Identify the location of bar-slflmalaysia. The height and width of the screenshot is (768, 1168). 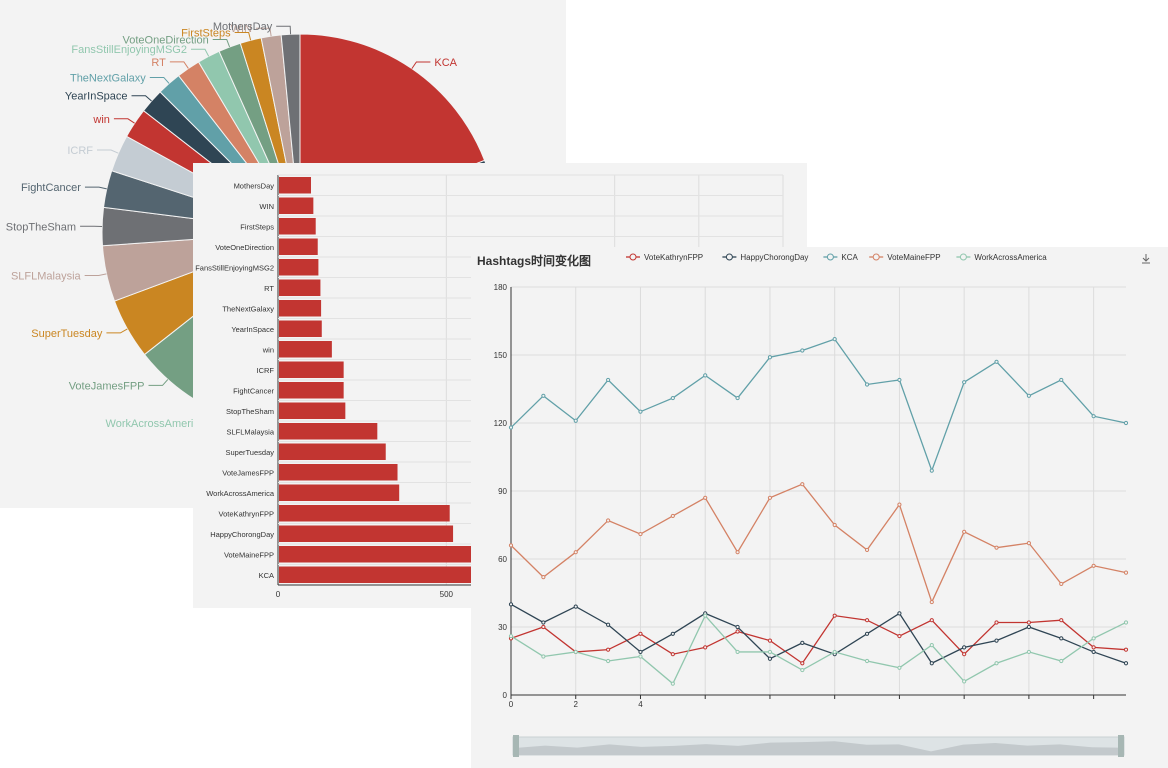
(328, 431).